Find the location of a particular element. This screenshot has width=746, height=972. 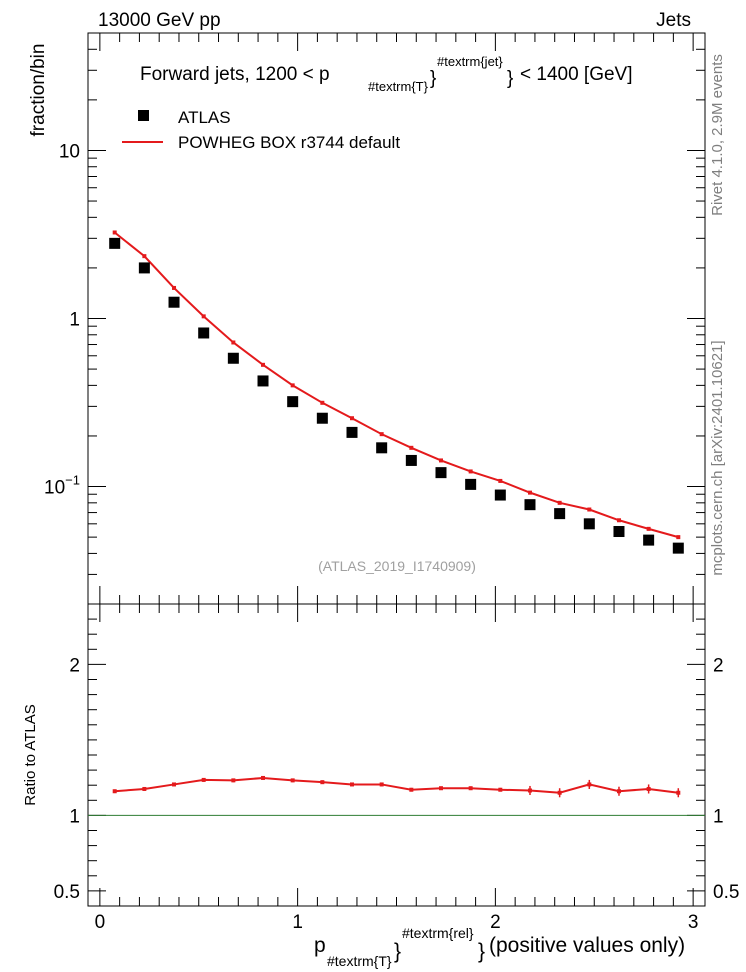

y-tick-label-1: 1 is located at coordinates (74, 320).